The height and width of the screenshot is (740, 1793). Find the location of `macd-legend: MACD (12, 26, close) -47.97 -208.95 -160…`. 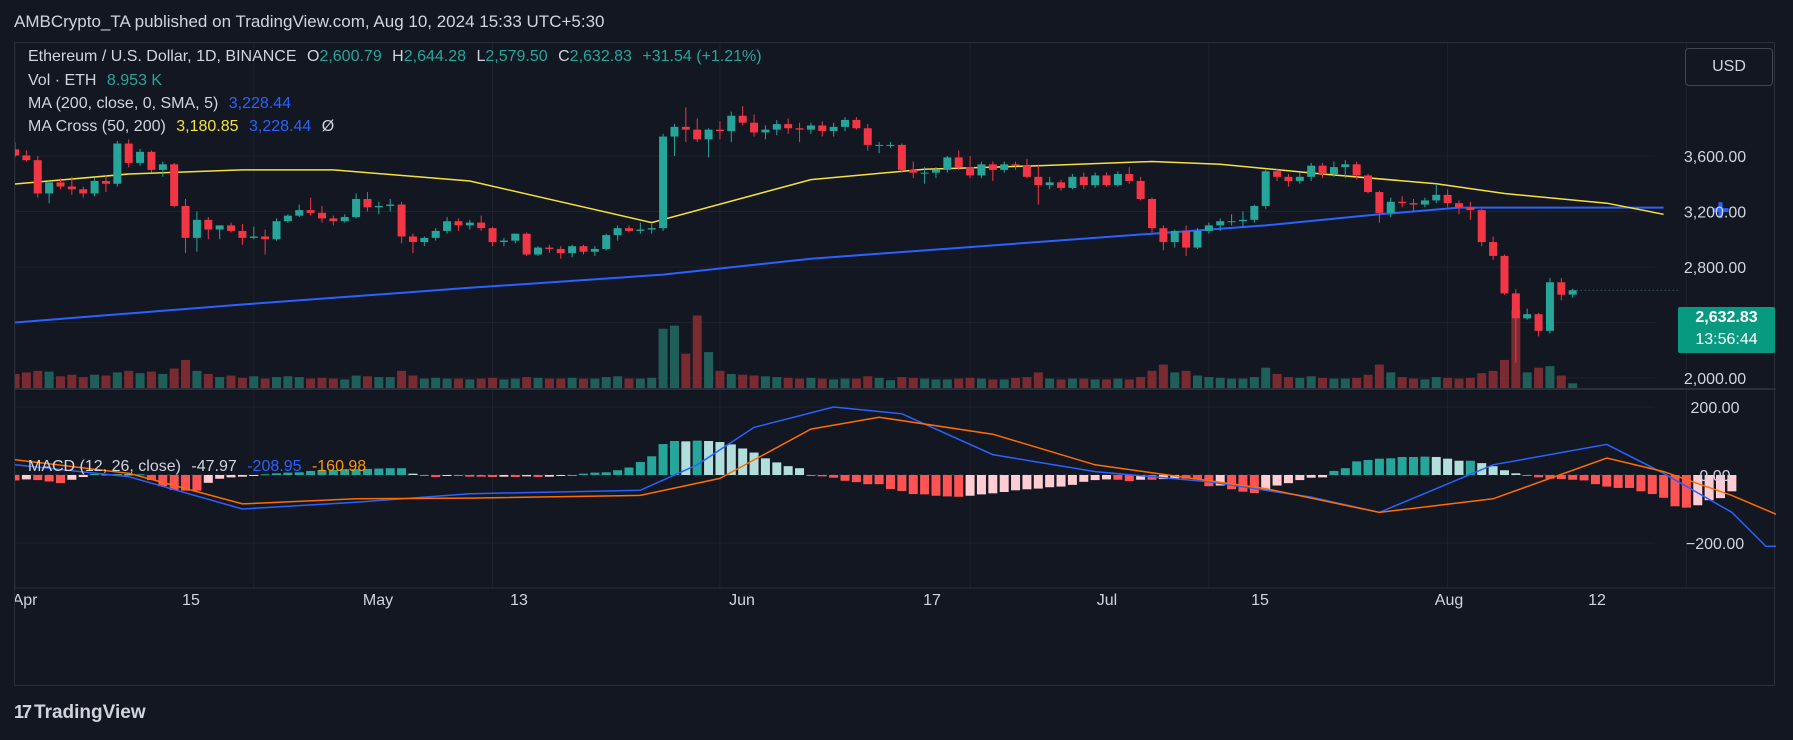

macd-legend: MACD (12, 26, close) -47.97 -208.95 -160… is located at coordinates (200, 467).